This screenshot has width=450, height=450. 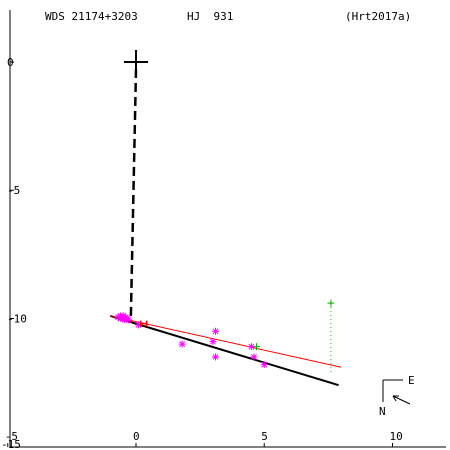 I want to click on current-position-marker, so click(x=143, y=323).